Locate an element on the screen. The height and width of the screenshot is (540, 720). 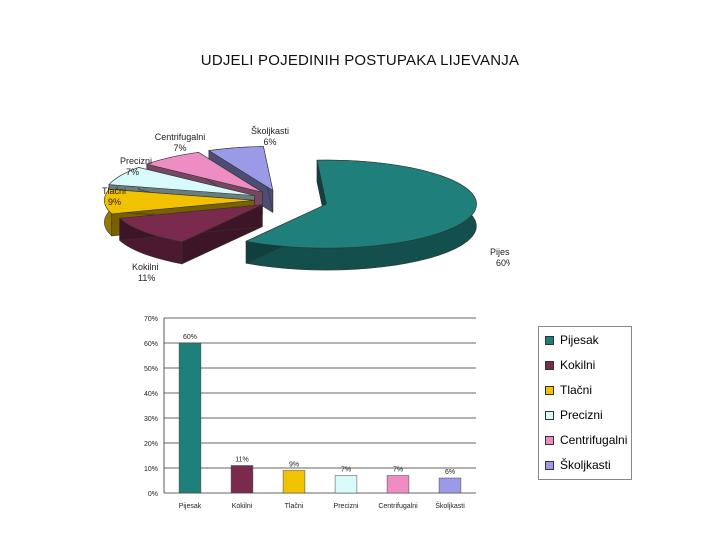
x-tick-label: Centrifugalni is located at coordinates (398, 506).